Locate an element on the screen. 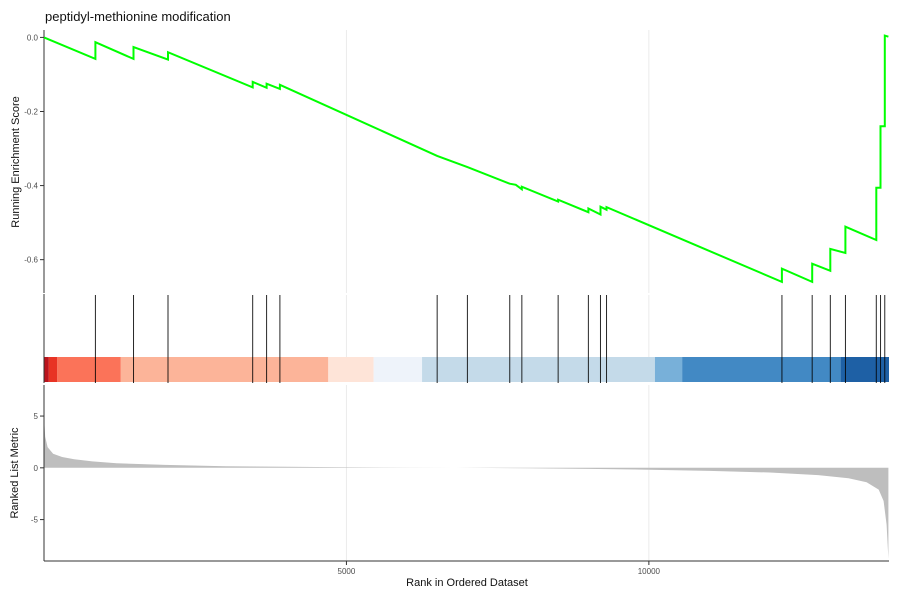 The height and width of the screenshot is (600, 900). enrichment-y-tick-label: -0.4 is located at coordinates (31, 186).